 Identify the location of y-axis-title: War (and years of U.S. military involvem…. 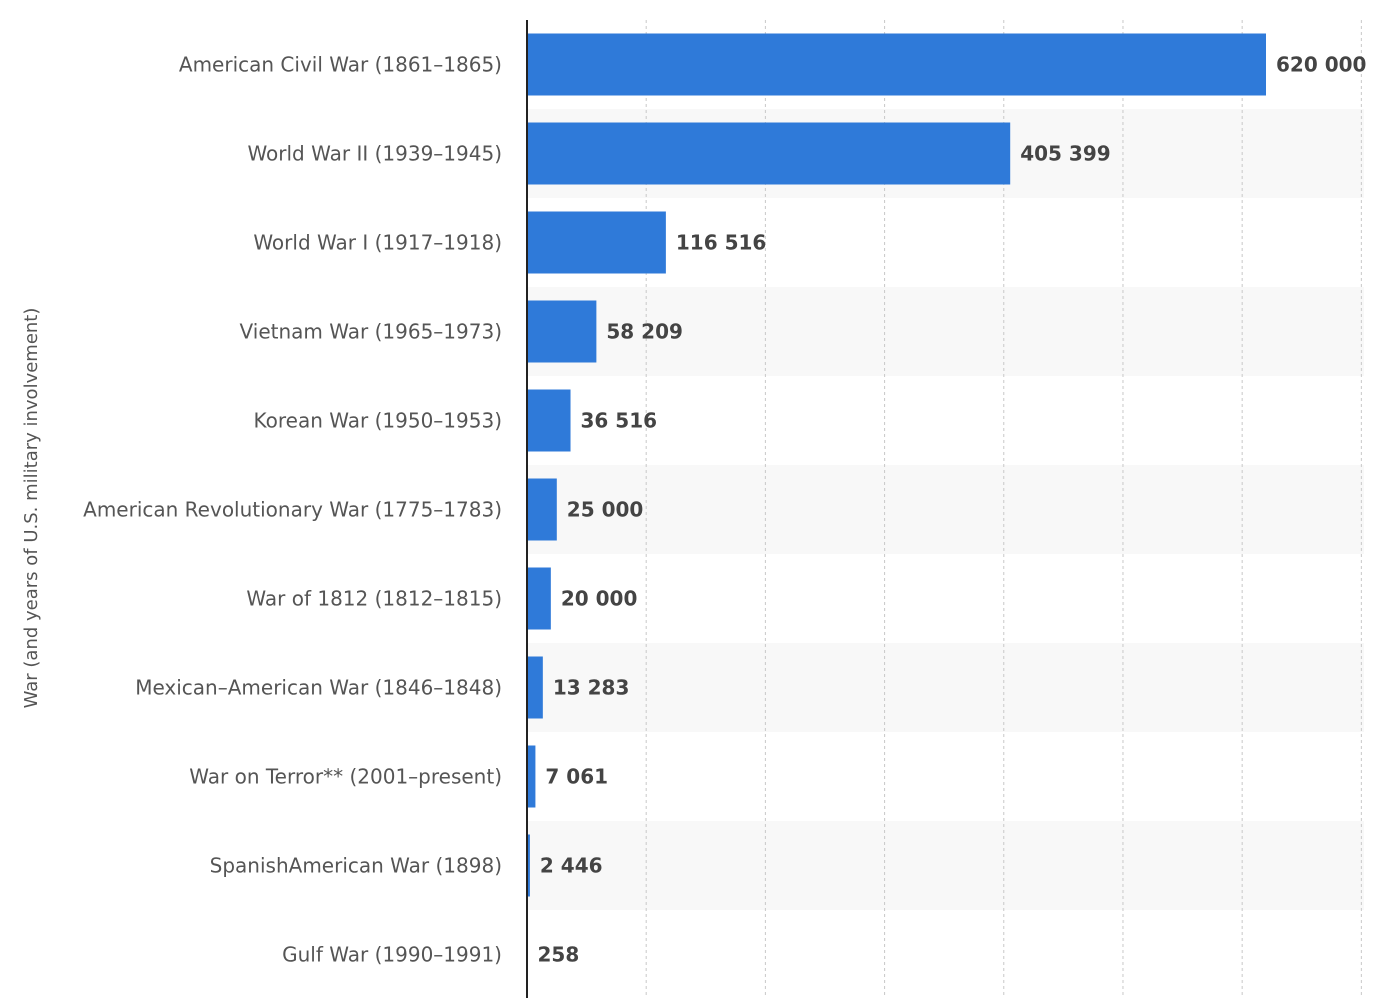
(31, 508).